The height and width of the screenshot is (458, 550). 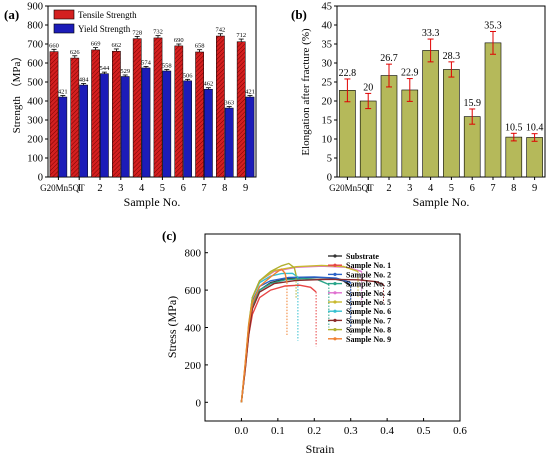 I want to click on panel-b-x-axis-label: Sample No., so click(x=441, y=202).